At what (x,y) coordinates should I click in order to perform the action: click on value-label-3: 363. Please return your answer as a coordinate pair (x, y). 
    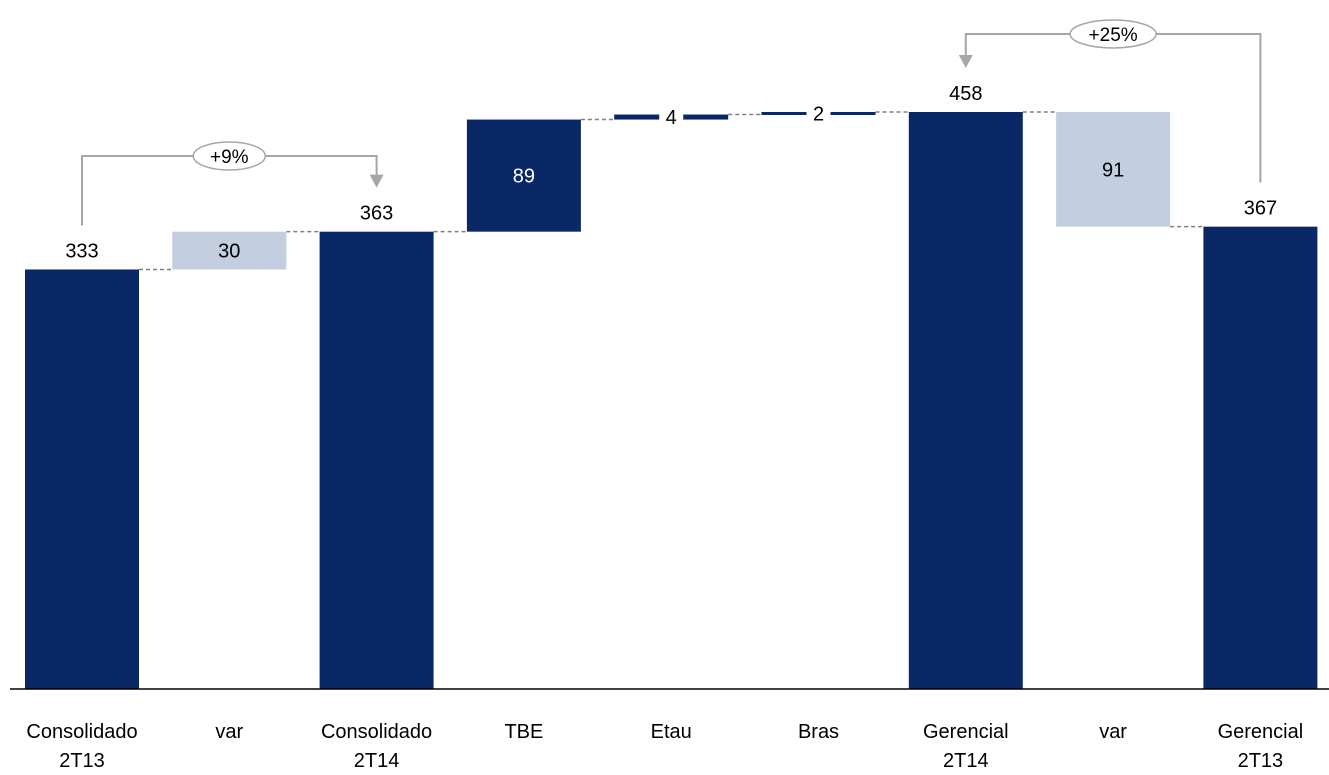
    Looking at the image, I should click on (376, 214).